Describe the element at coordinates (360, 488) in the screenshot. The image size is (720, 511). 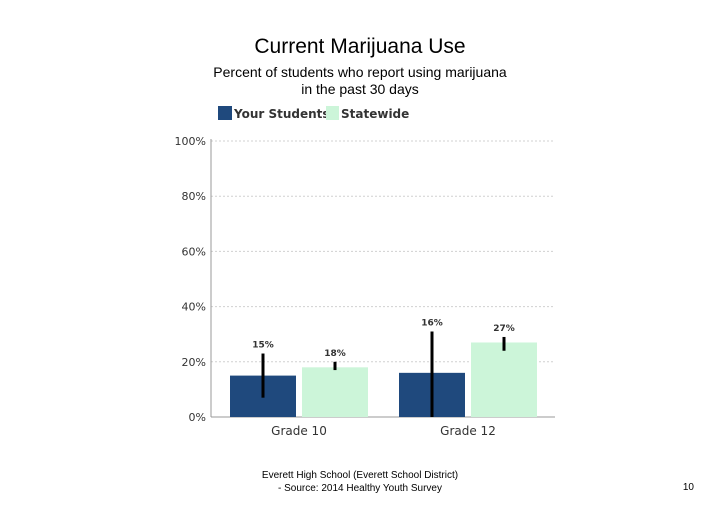
I see `source-line-2: - Source: 2014 Healthy Youth Survey` at that location.